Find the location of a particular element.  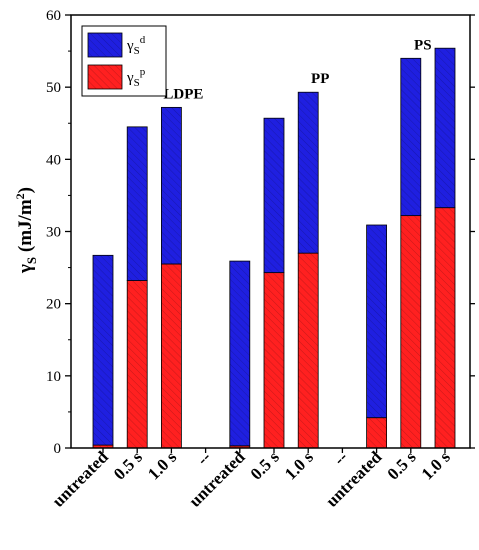

y-tick-label: 0 is located at coordinates (58, 449).